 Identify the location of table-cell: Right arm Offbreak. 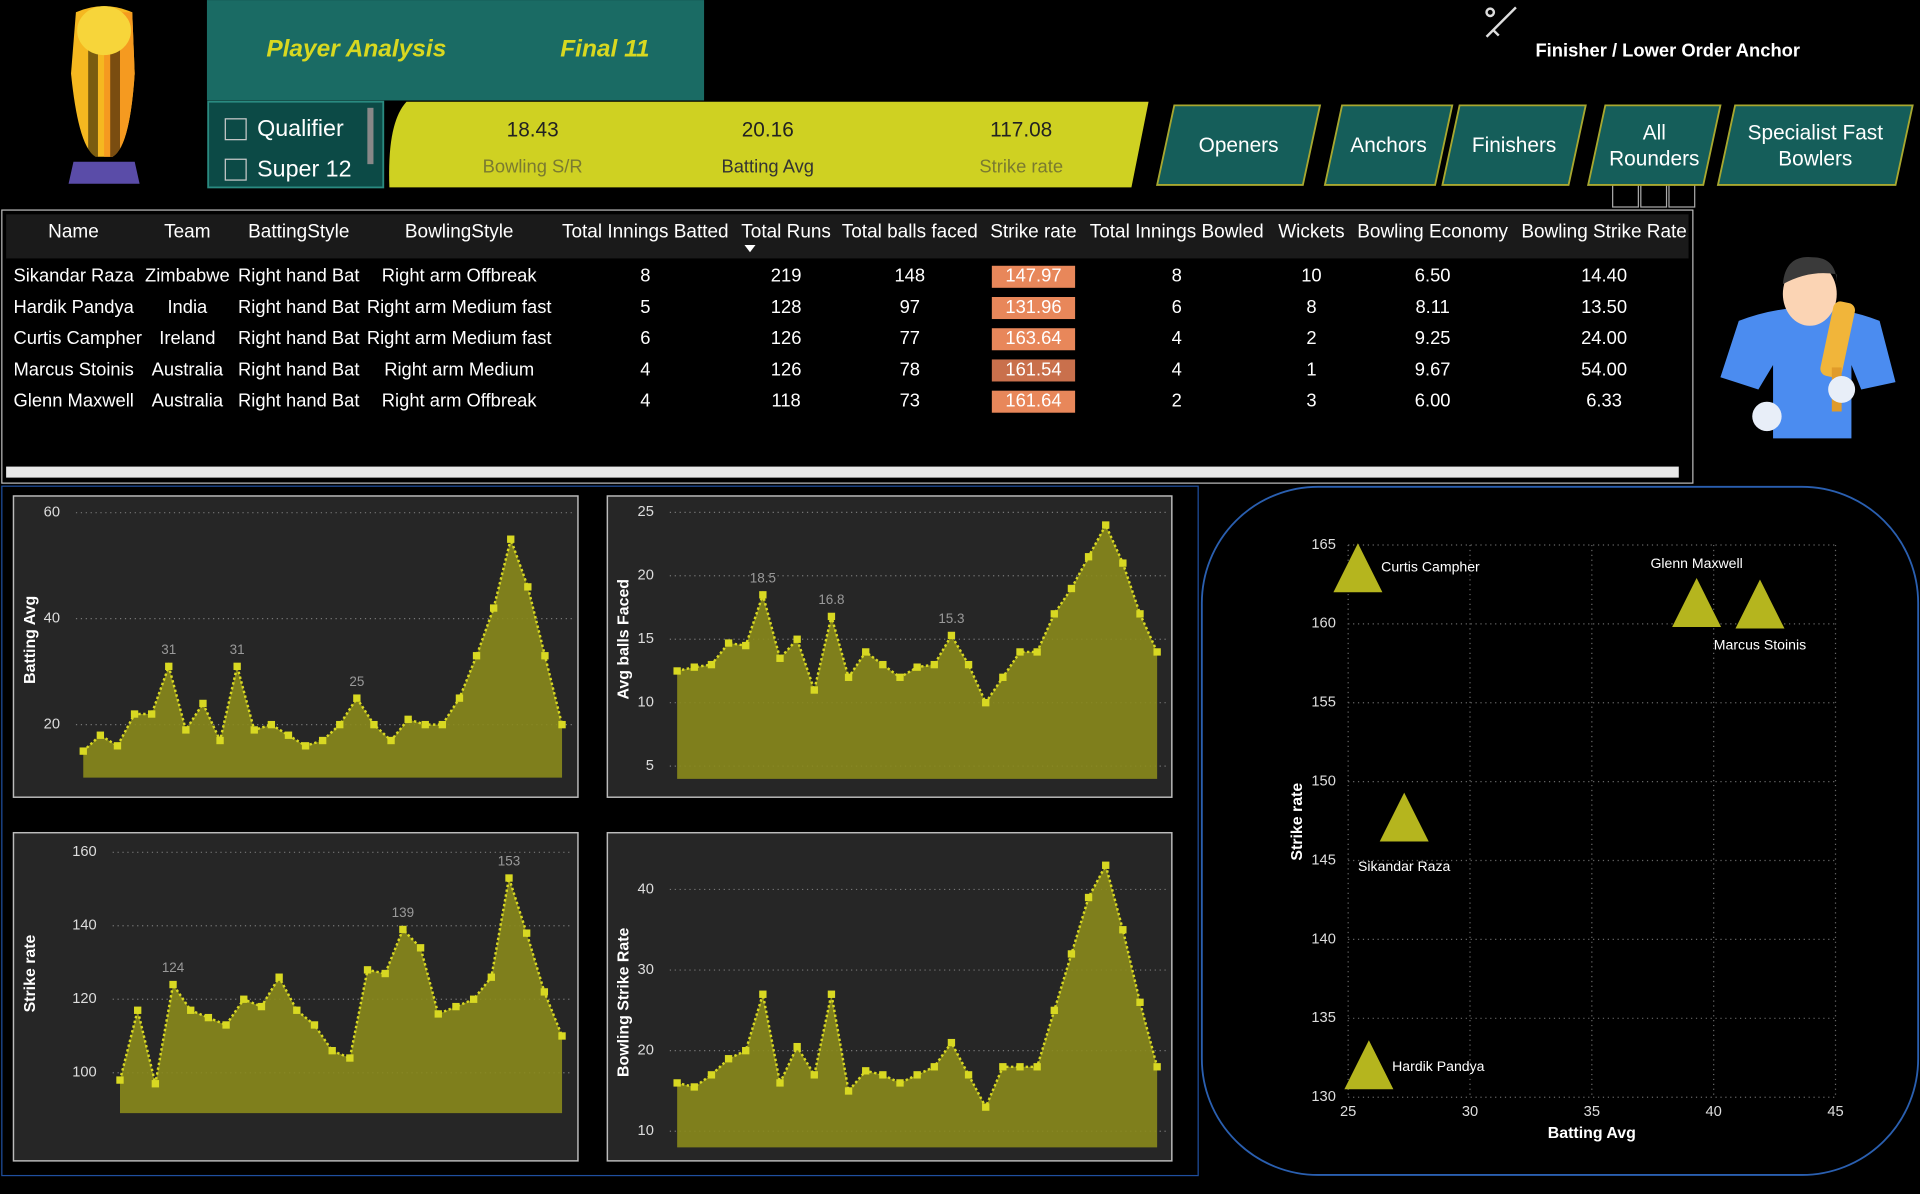
(460, 275).